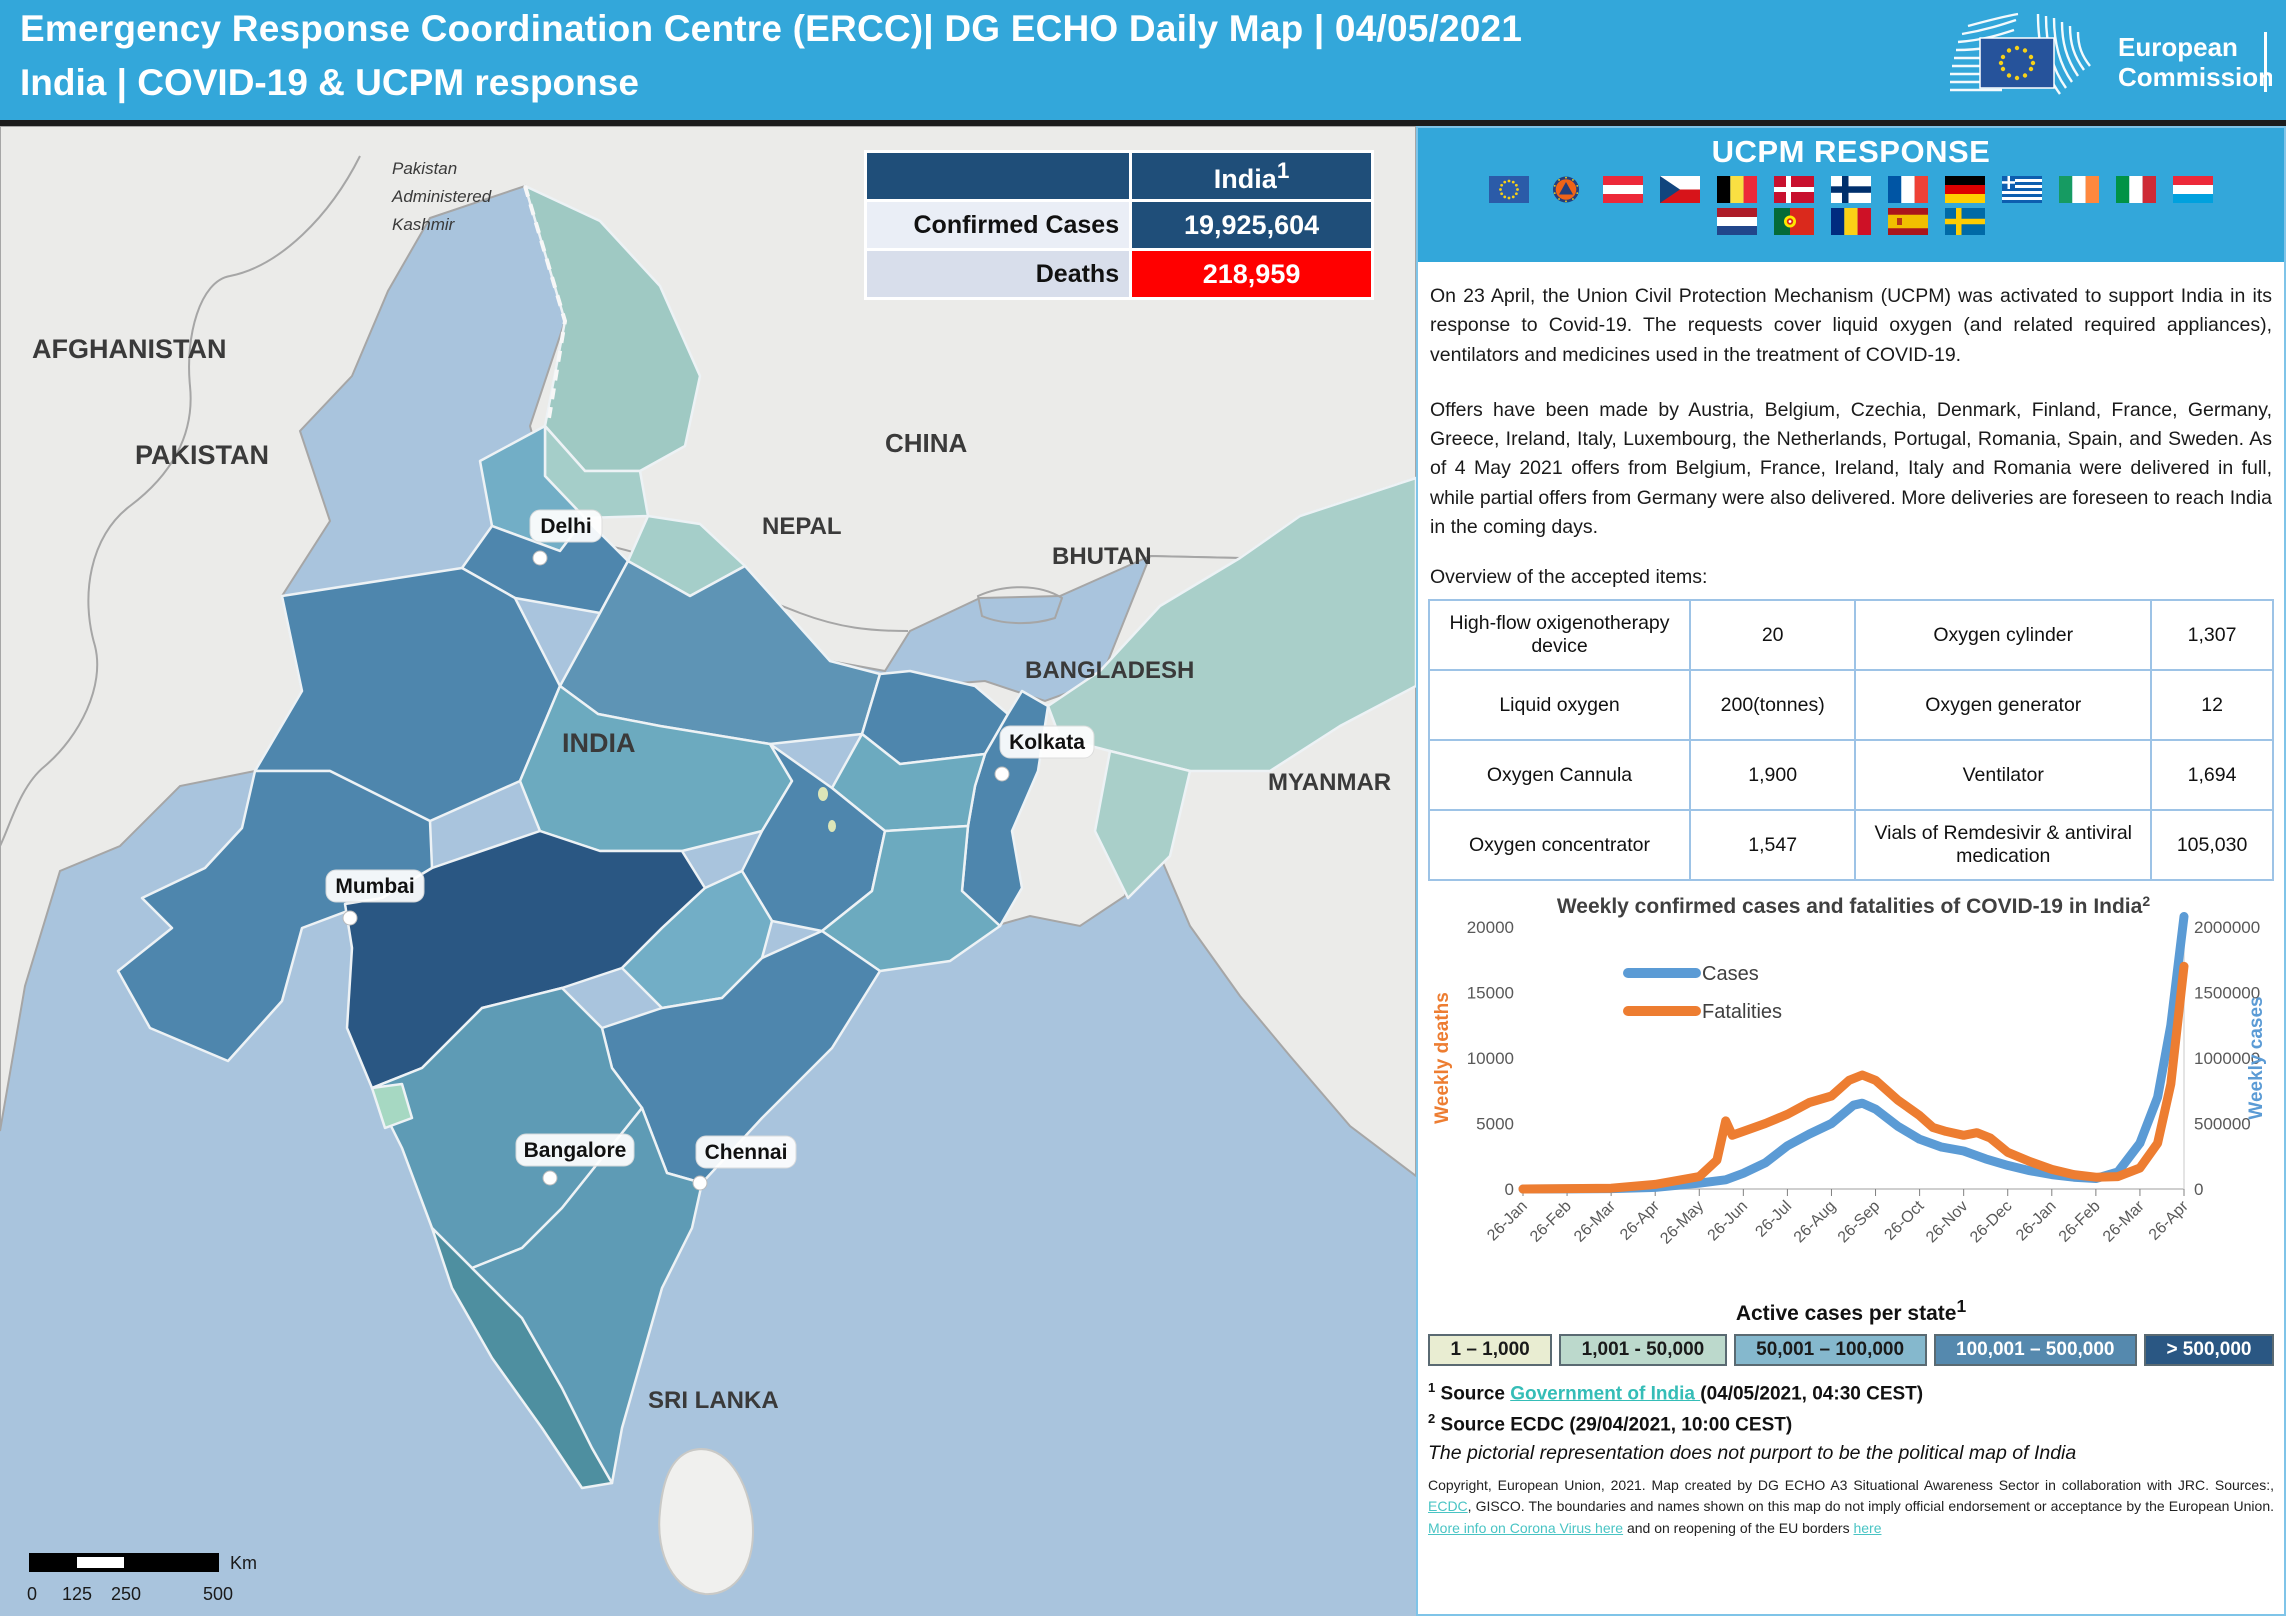 The image size is (2286, 1616). I want to click on kashmir-dashed-line, so click(545, 305).